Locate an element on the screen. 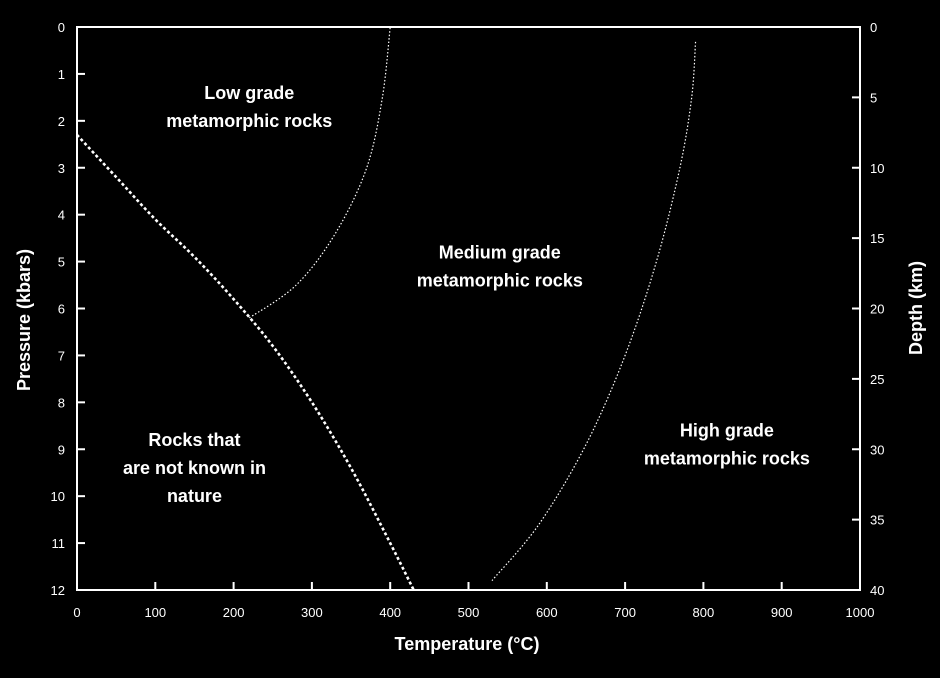  region-label-line: are not known in is located at coordinates (194, 468).